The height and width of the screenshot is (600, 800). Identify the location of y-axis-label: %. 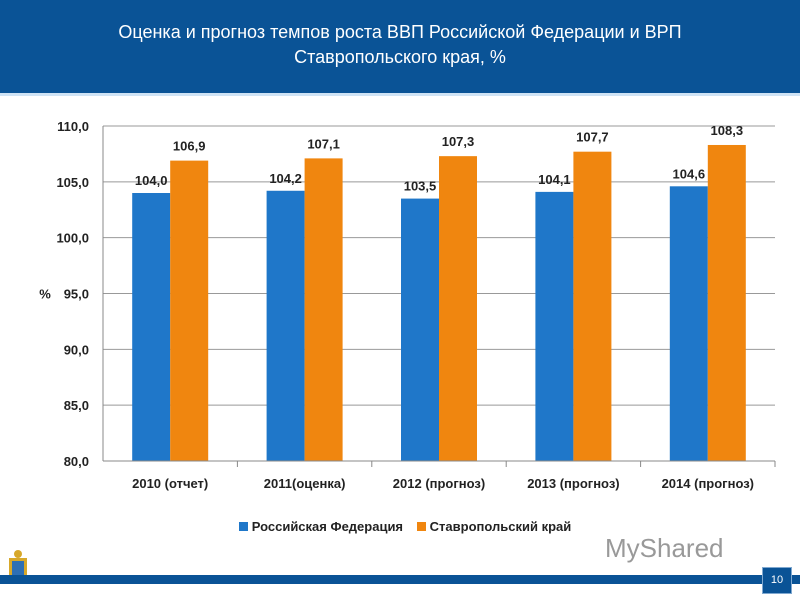
(45, 294).